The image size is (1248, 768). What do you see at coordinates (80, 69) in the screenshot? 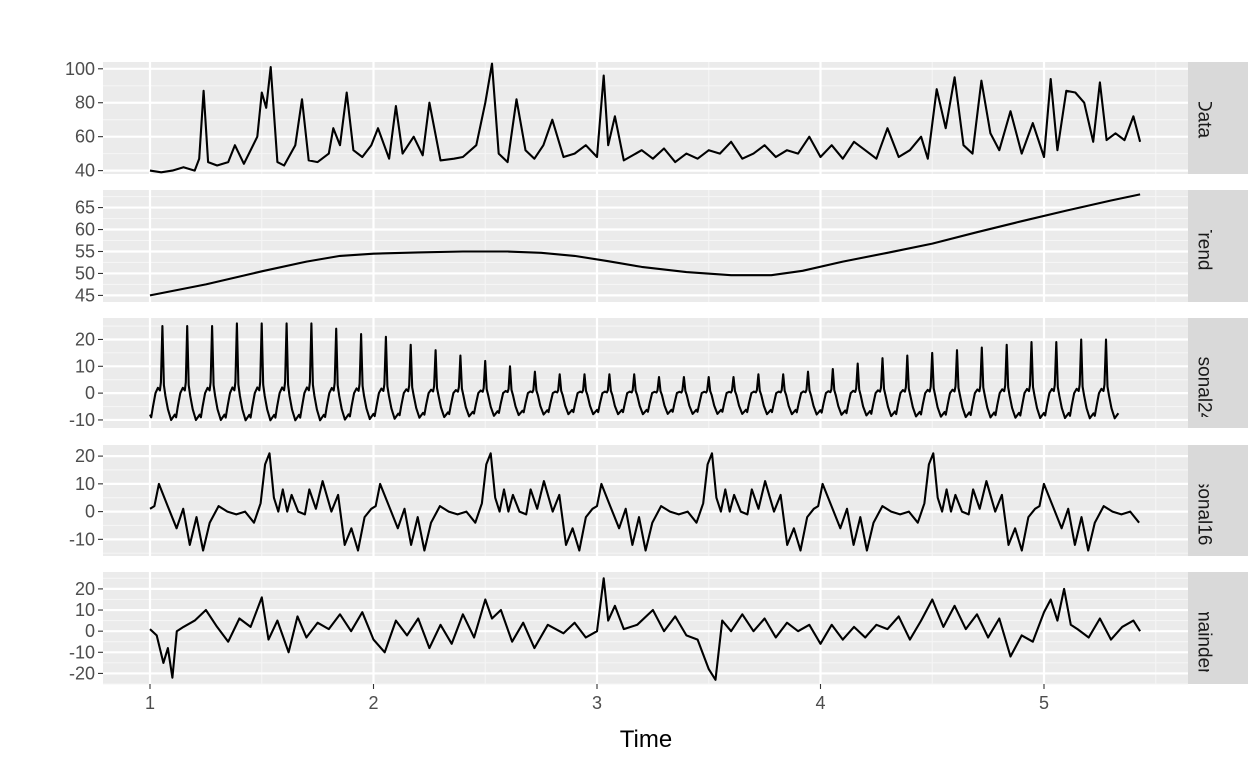
I see `y-tick-label: 100` at bounding box center [80, 69].